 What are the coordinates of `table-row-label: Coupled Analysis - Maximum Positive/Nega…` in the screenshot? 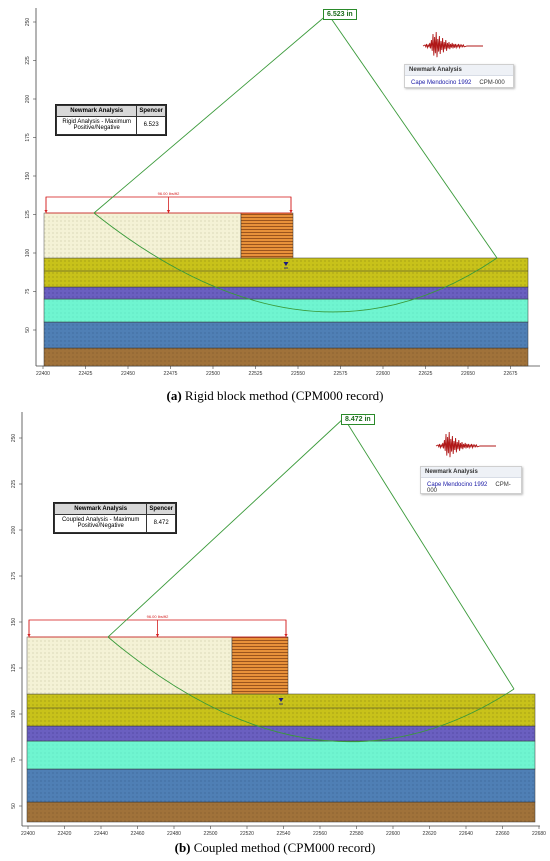 It's located at (100, 523).